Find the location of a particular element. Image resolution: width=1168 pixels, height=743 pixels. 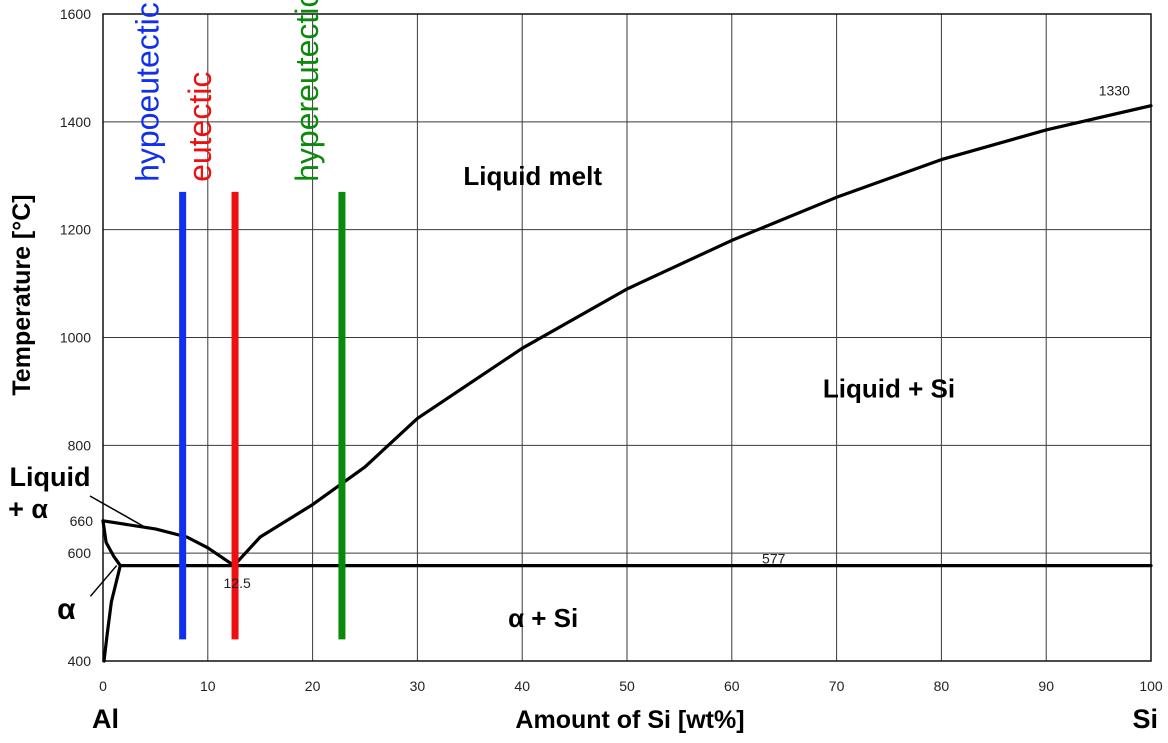

callout-label-line2: + α is located at coordinates (28, 509).